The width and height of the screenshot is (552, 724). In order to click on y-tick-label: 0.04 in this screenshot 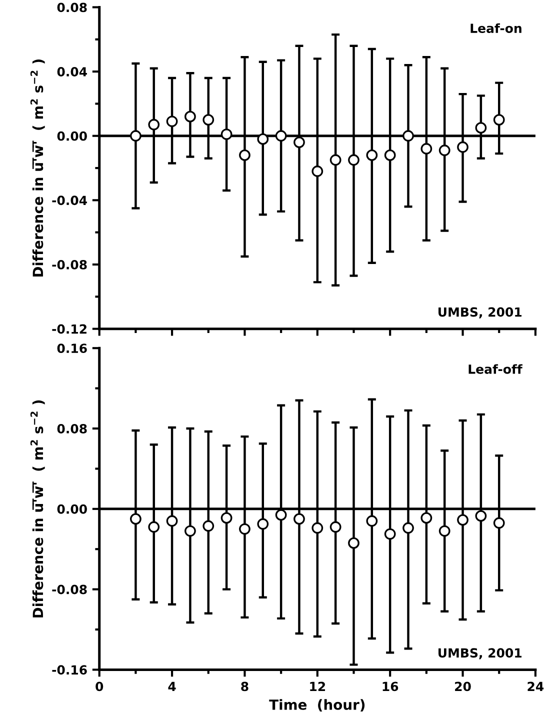, I will do `click(72, 71)`.